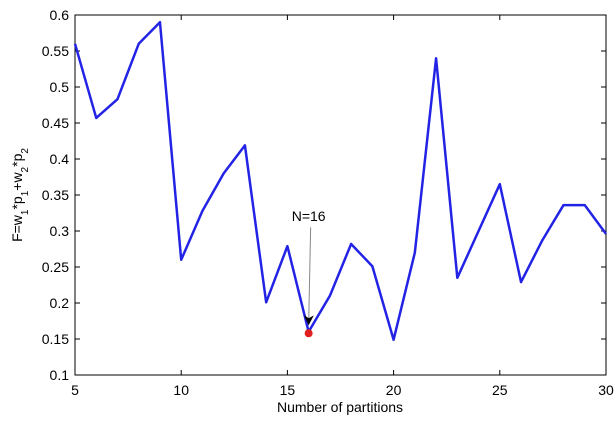 The image size is (614, 422). What do you see at coordinates (60, 159) in the screenshot?
I see `y-tick-label: 0.4` at bounding box center [60, 159].